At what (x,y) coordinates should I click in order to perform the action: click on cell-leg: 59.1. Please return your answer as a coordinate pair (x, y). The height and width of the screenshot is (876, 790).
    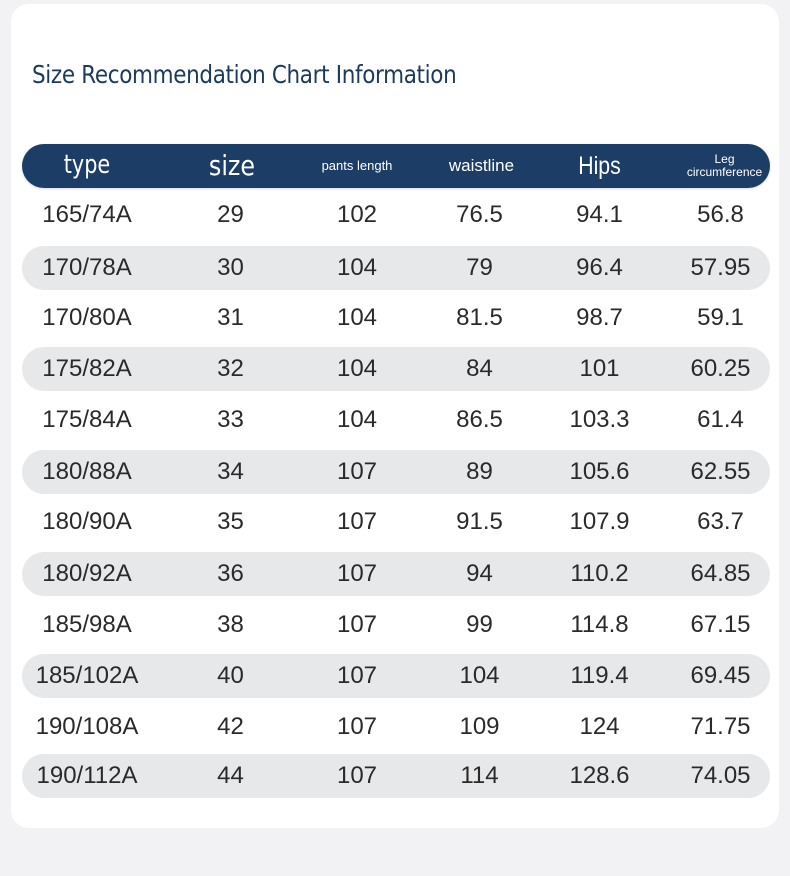
    Looking at the image, I should click on (720, 317).